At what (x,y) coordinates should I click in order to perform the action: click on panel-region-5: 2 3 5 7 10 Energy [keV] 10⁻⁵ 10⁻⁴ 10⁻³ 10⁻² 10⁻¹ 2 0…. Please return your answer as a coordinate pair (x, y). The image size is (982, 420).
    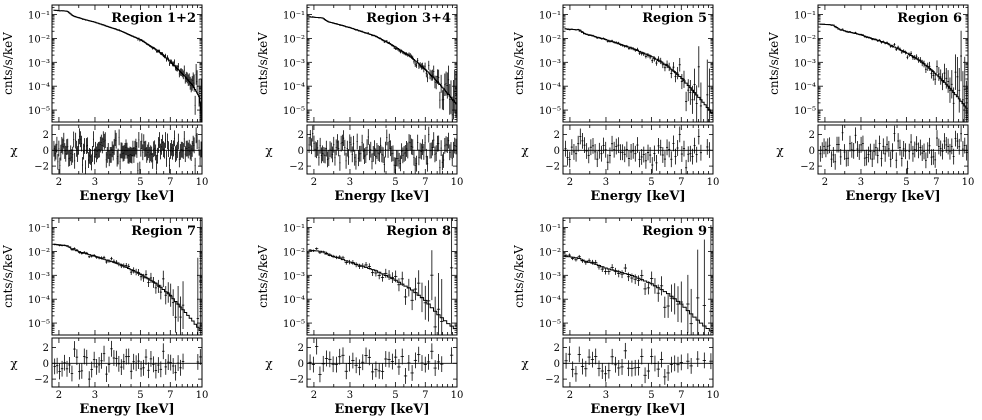
    Looking at the image, I should click on (616, 104).